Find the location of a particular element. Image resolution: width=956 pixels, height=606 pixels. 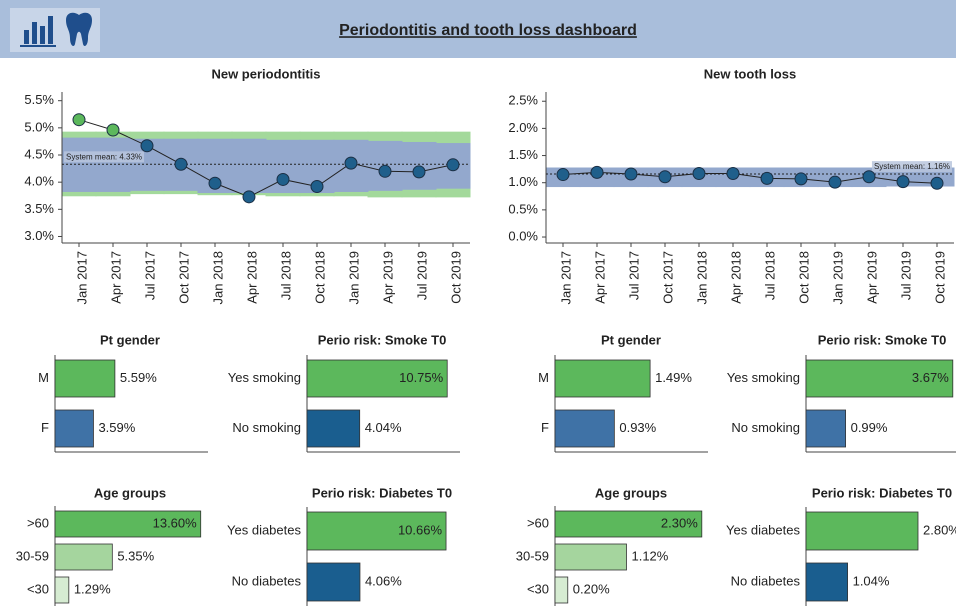

value-label: 5.59% is located at coordinates (138, 377).